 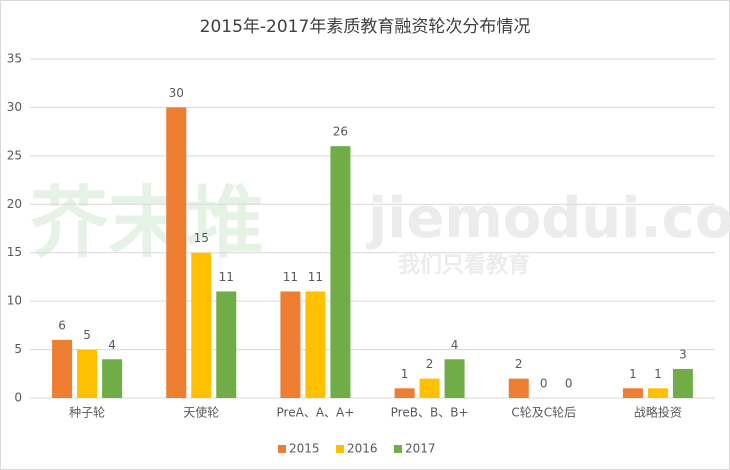 I want to click on y-tick-label: 25, so click(x=14, y=155).